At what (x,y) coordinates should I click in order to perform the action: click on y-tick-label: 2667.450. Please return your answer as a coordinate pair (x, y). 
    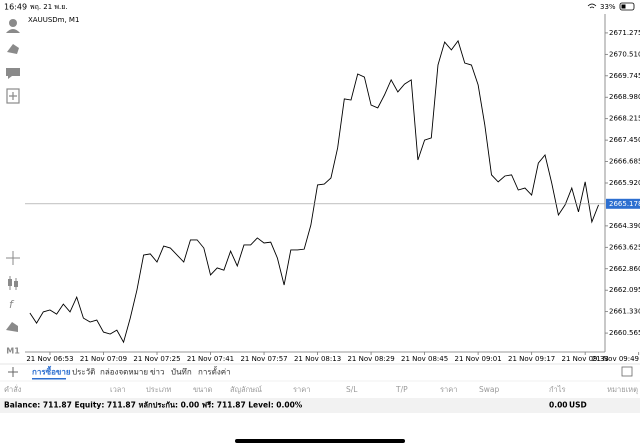
    Looking at the image, I should click on (624, 140).